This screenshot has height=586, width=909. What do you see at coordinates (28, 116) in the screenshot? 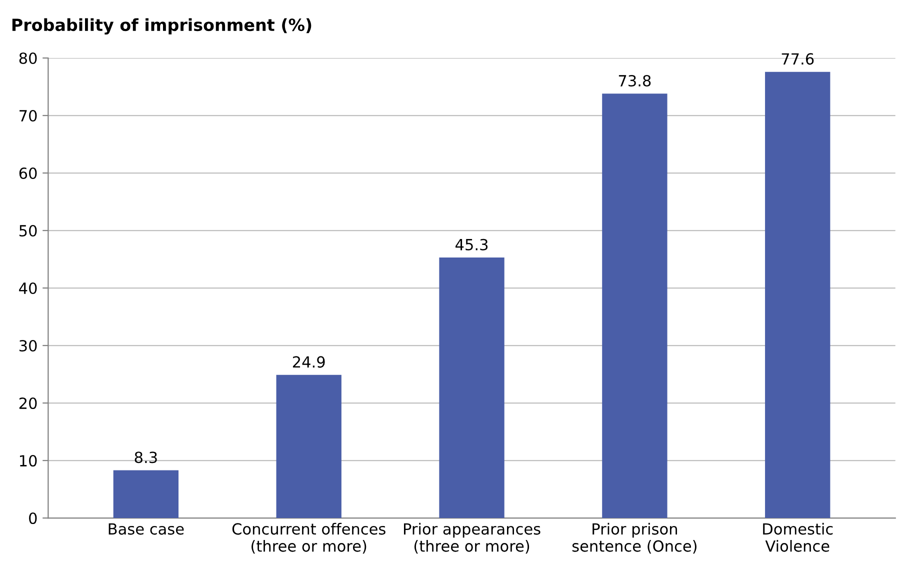
I see `y-tick-label: 70` at bounding box center [28, 116].